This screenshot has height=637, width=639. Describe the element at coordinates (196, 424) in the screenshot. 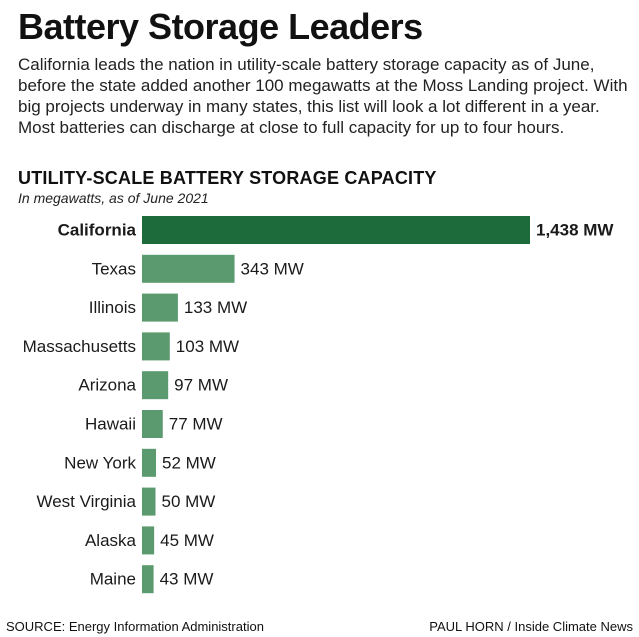

I see `value-label-hawaii: 77 MW` at that location.